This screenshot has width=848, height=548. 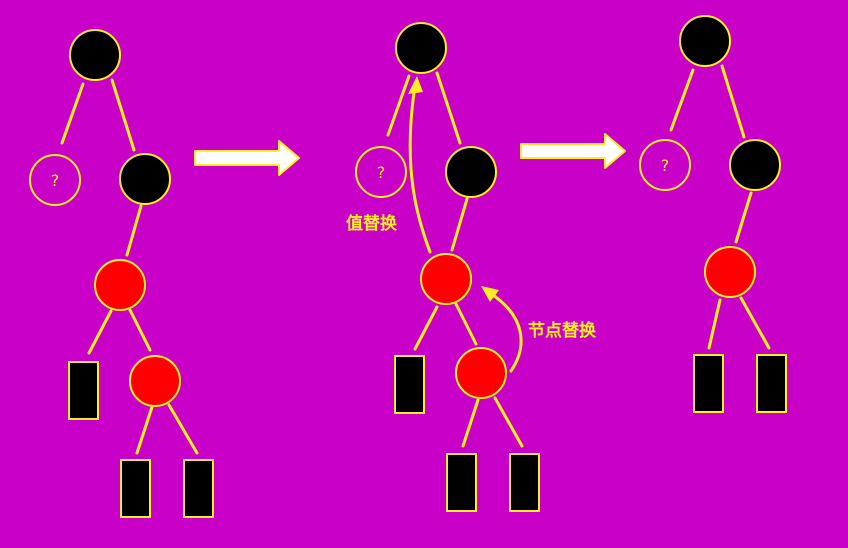 What do you see at coordinates (562, 330) in the screenshot?
I see `node-replace-label: 节点替换` at bounding box center [562, 330].